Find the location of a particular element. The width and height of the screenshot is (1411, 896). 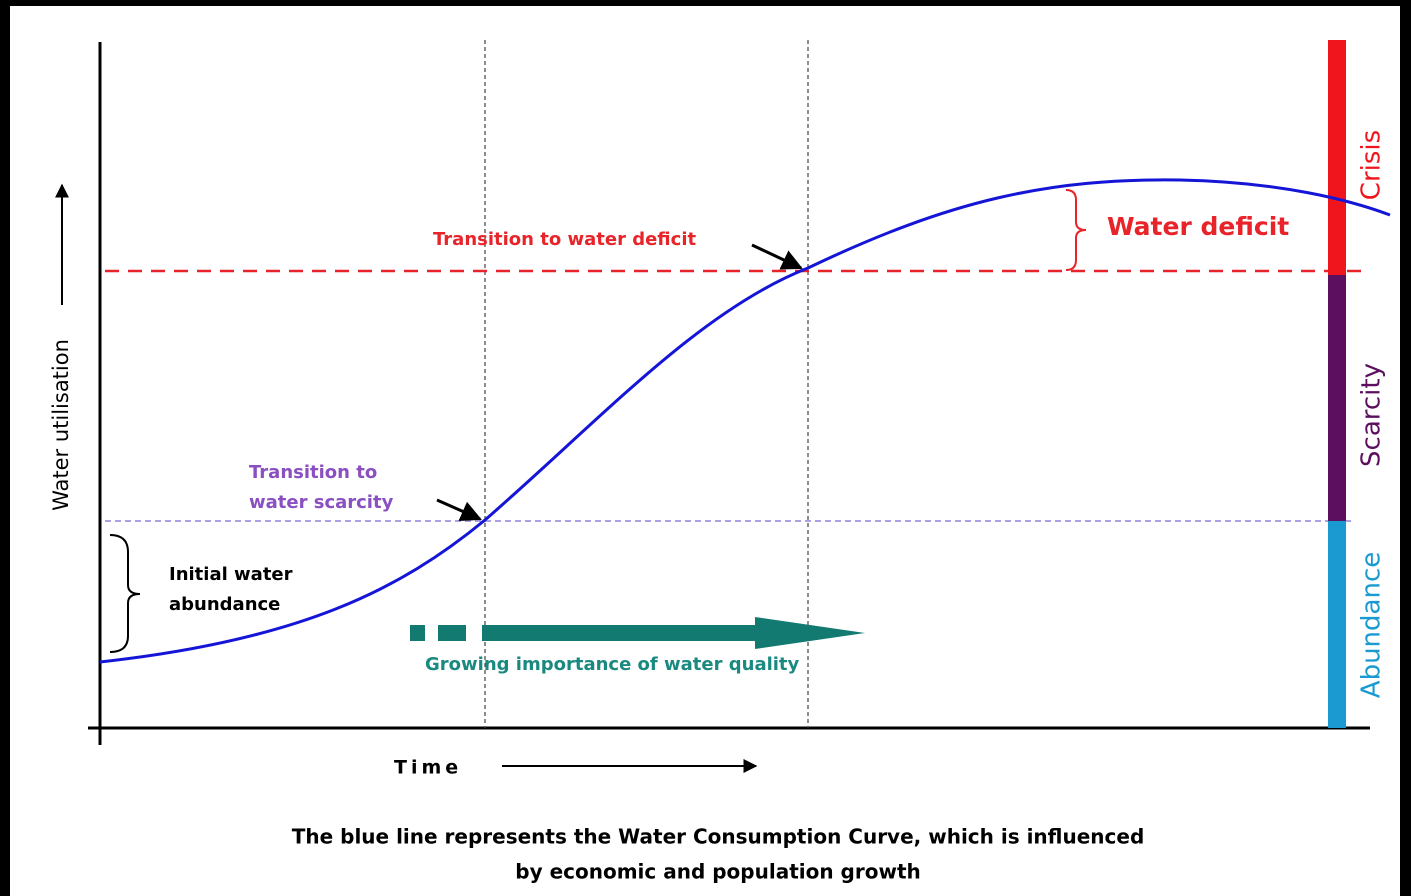

band-label: Crisis is located at coordinates (1372, 165).